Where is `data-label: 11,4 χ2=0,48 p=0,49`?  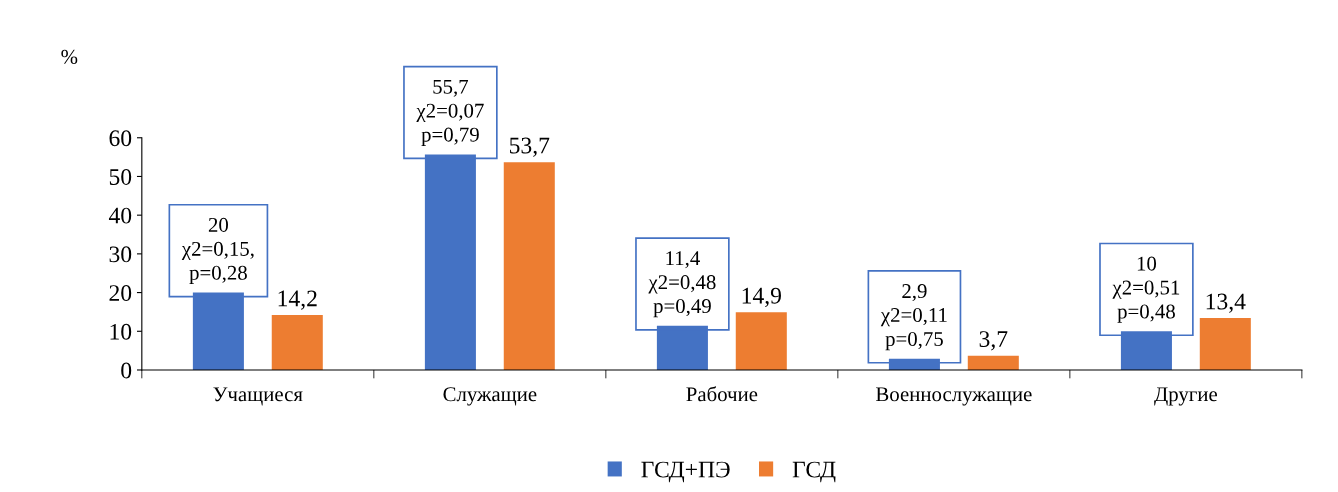 data-label: 11,4 χ2=0,48 p=0,49 is located at coordinates (682, 284).